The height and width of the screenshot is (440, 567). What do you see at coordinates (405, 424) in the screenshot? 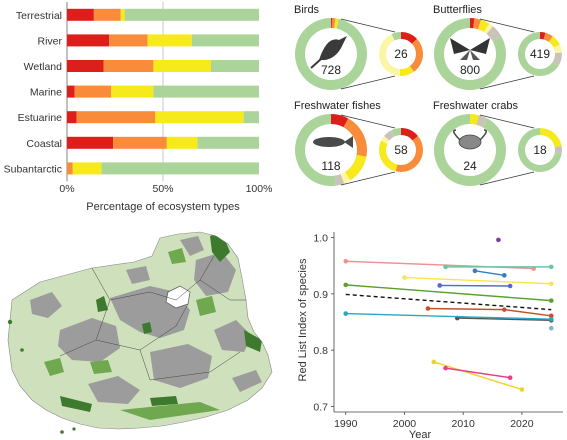
I see `line-x-tick-label: 2000` at bounding box center [405, 424].